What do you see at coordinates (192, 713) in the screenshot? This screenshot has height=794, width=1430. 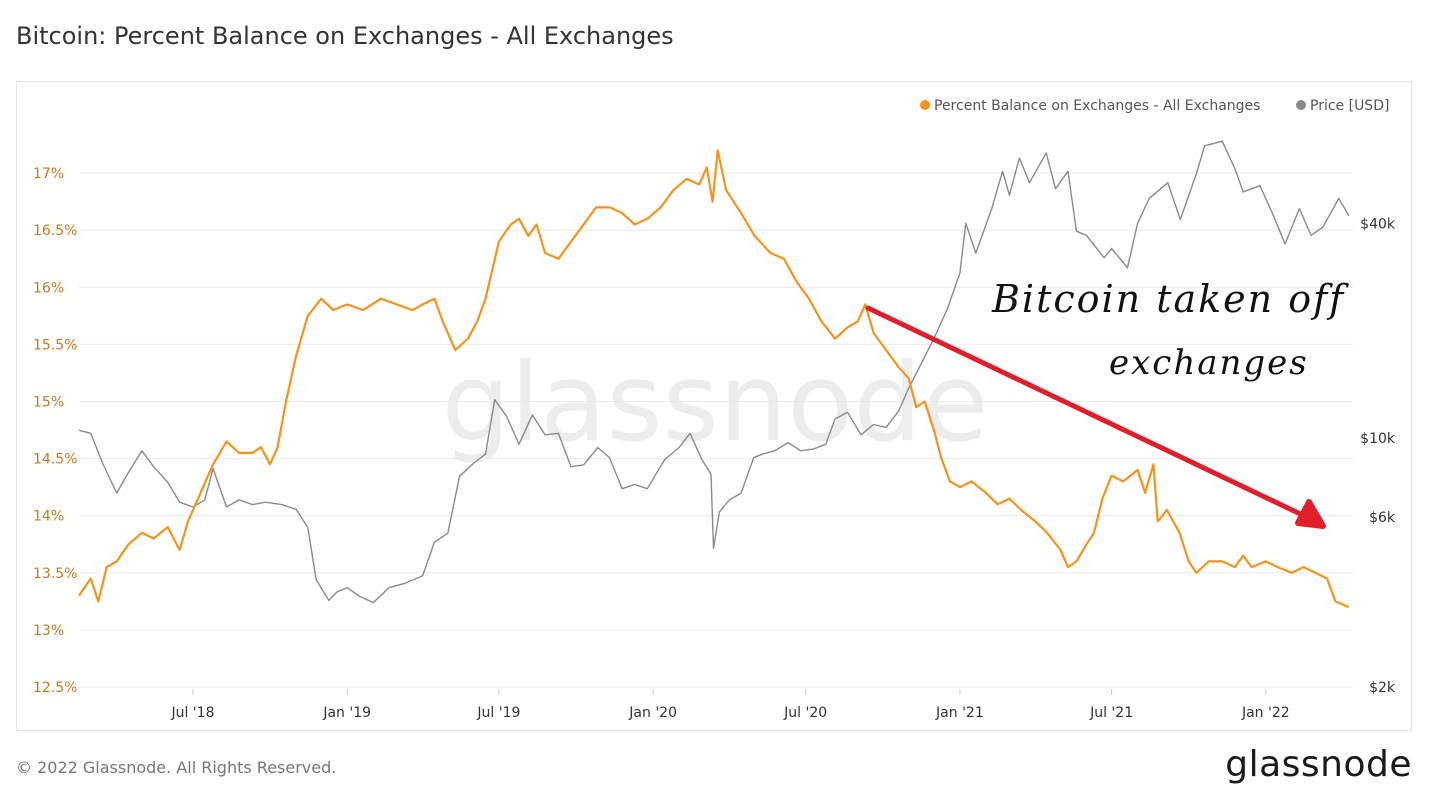 I see `x-tick-label: Jul '18` at bounding box center [192, 713].